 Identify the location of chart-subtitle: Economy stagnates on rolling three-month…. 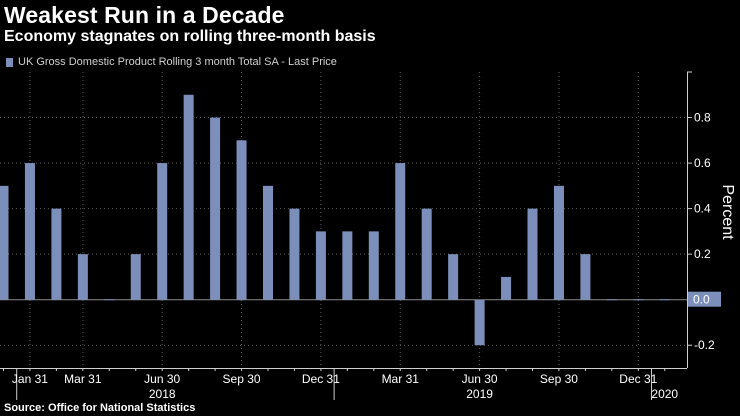
(190, 36).